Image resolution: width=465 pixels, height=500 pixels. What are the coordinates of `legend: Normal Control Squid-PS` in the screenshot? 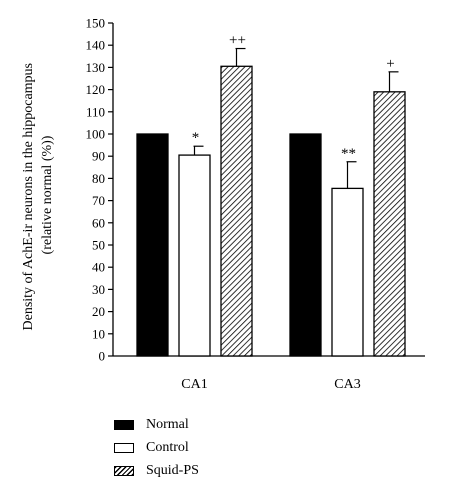 It's located at (156, 447).